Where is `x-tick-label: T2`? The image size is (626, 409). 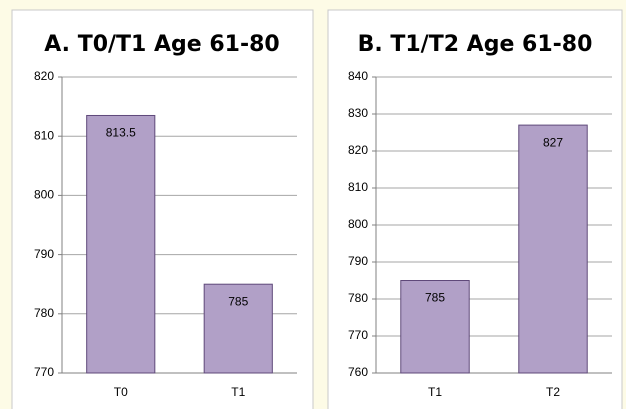
x-tick-label: T2 is located at coordinates (553, 392).